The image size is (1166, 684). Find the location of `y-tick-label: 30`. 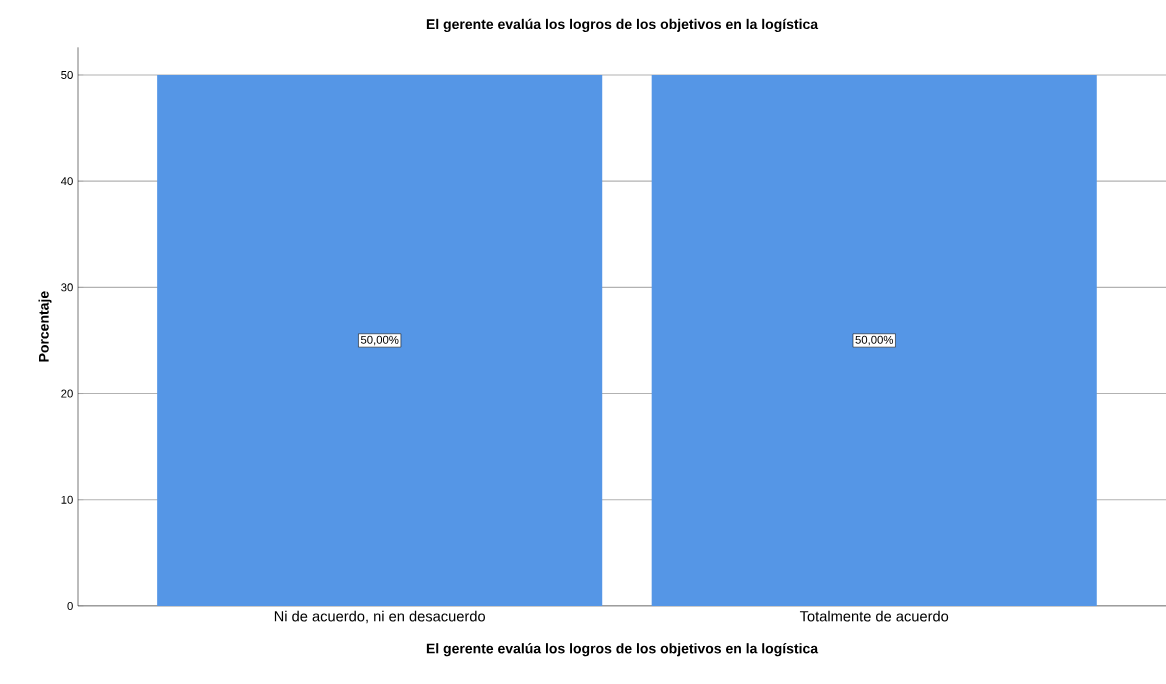

y-tick-label: 30 is located at coordinates (67, 287).